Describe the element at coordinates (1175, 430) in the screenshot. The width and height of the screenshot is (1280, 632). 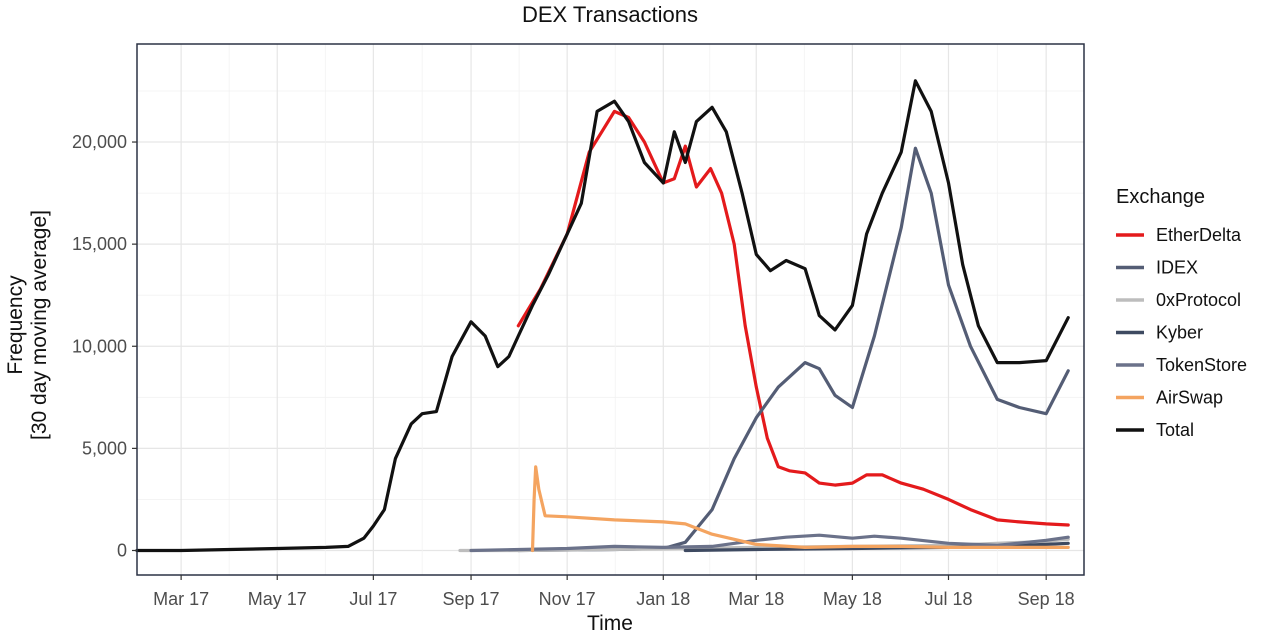
I see `legend-label-total: Total` at that location.